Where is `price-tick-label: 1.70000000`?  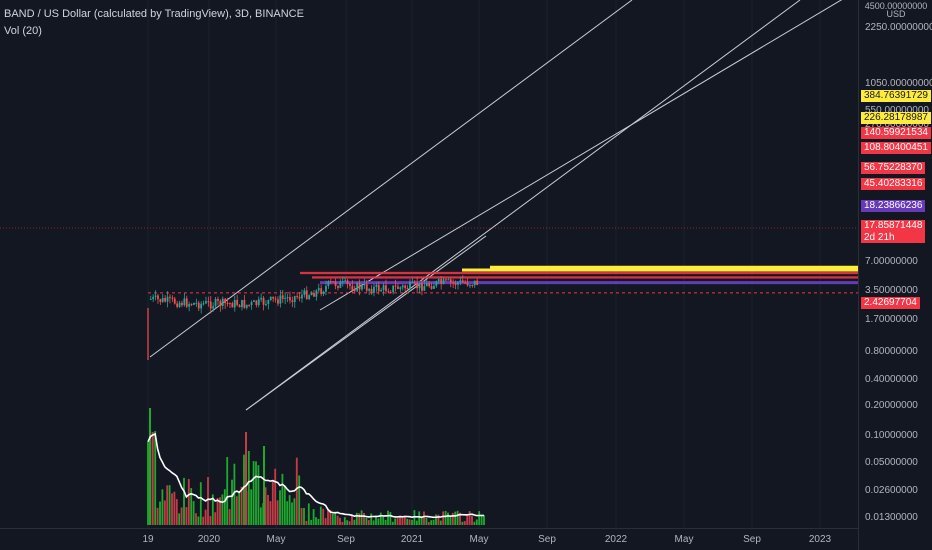 price-tick-label: 1.70000000 is located at coordinates (891, 319).